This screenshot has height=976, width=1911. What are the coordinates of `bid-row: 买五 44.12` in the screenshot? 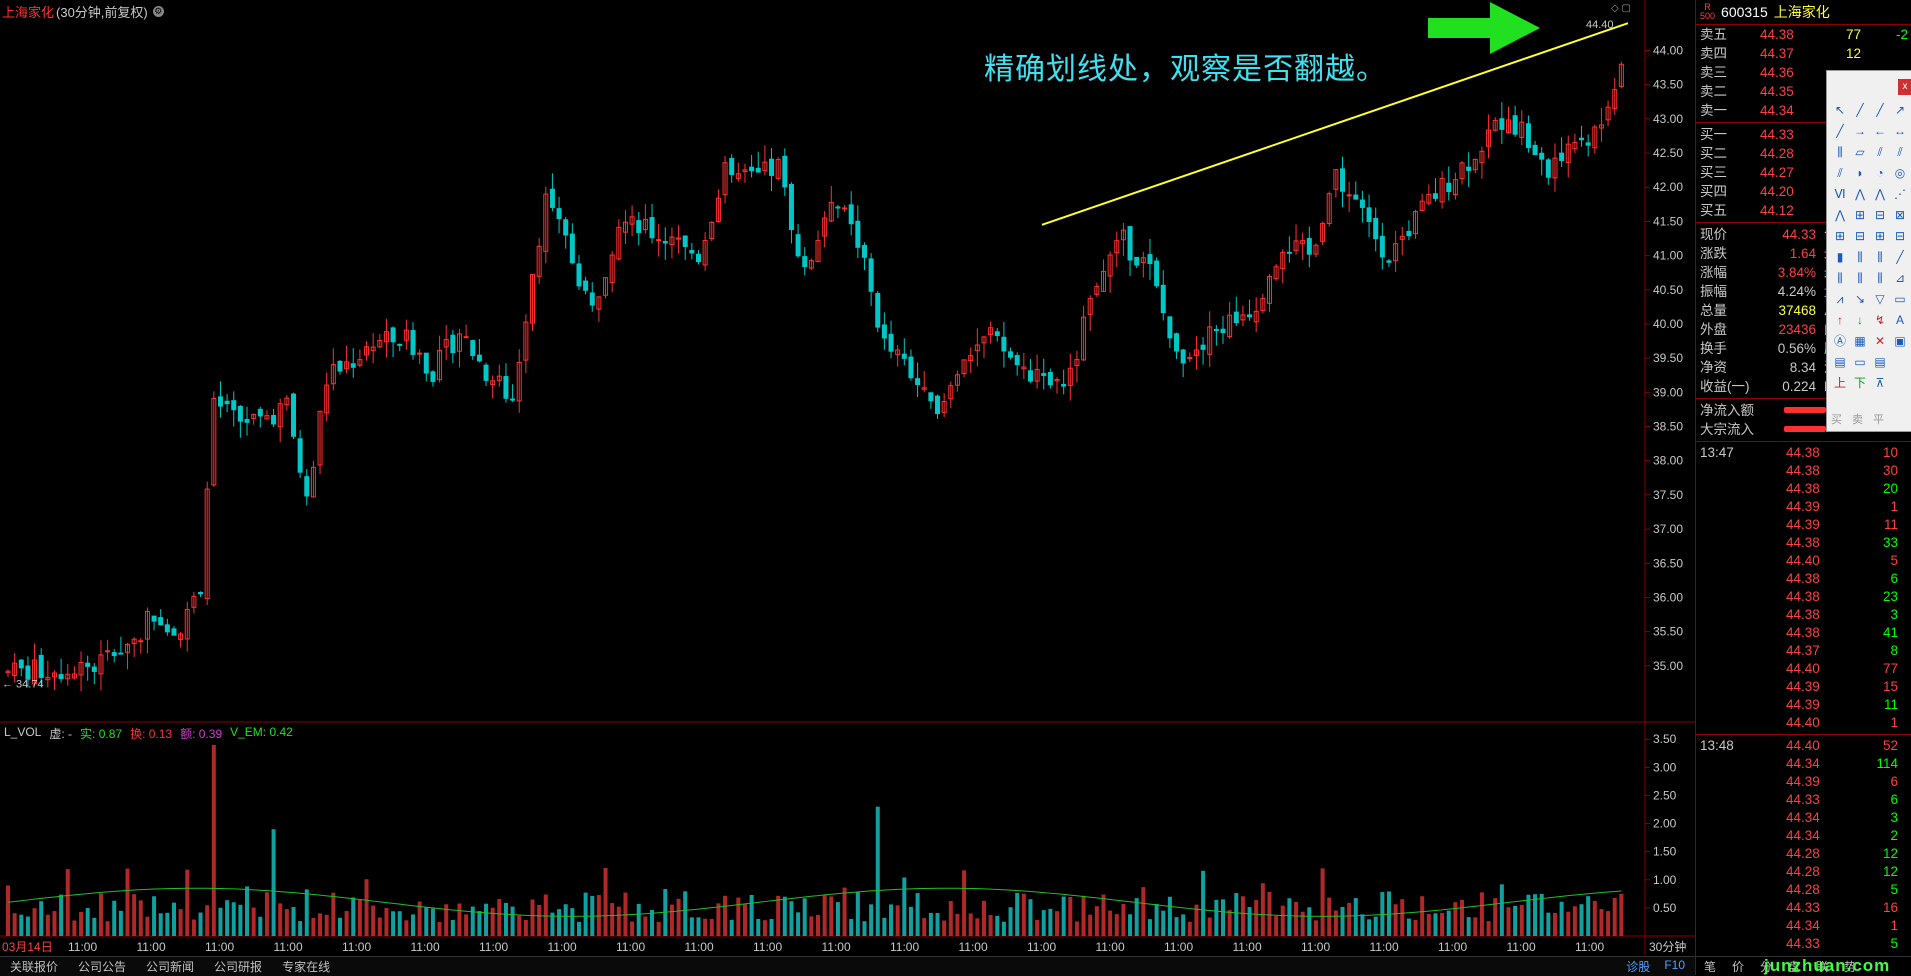 It's located at (1803, 210).